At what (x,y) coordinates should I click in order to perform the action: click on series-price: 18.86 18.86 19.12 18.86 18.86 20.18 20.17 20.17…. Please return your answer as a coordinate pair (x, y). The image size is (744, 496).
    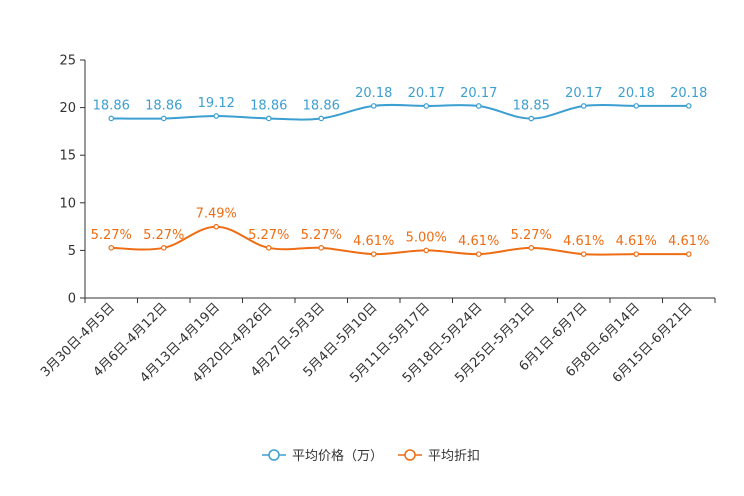
    Looking at the image, I should click on (400, 104).